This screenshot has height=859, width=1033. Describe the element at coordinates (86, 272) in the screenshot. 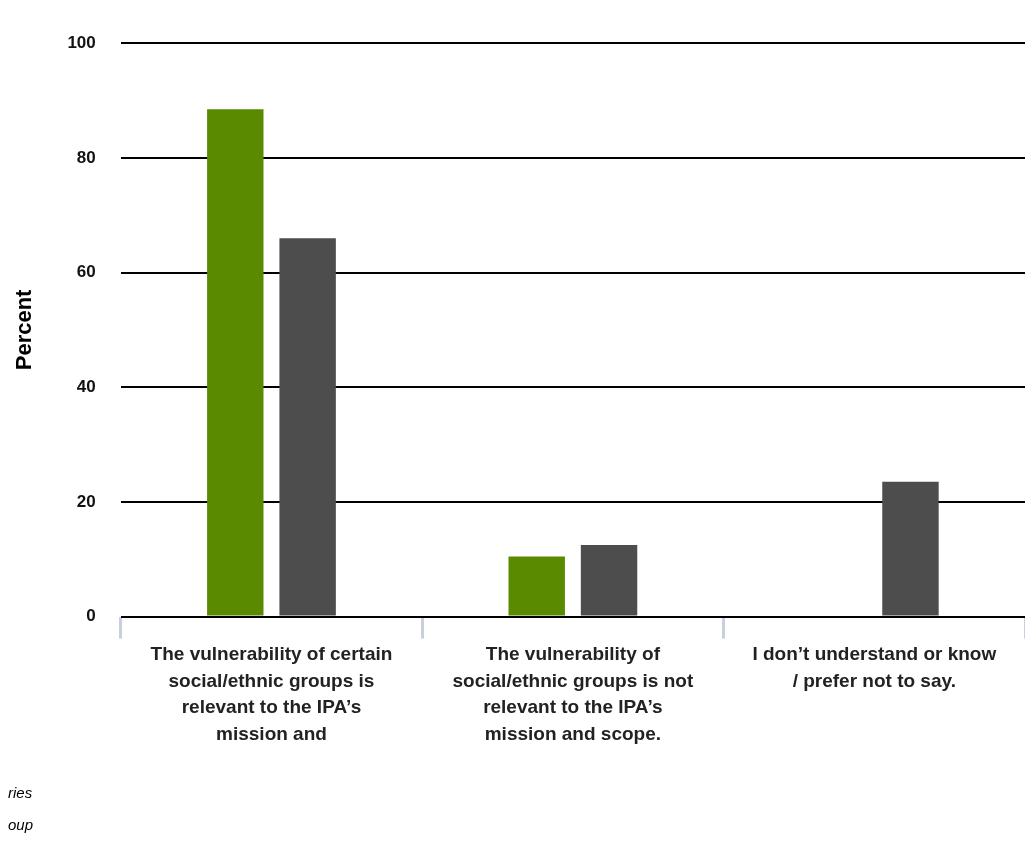

I see `y-tick-label: 60` at that location.